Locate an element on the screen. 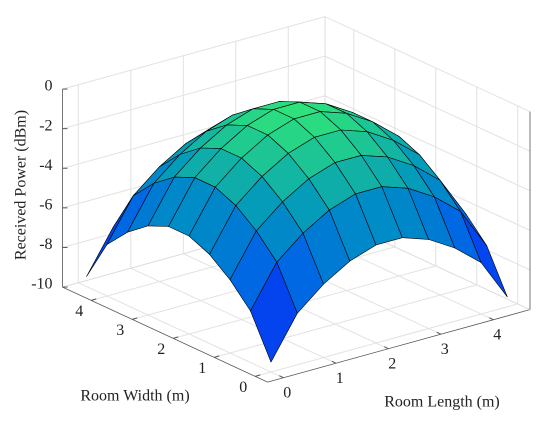 This screenshot has height=424, width=550. z-tick-label: -4 is located at coordinates (45, 165).